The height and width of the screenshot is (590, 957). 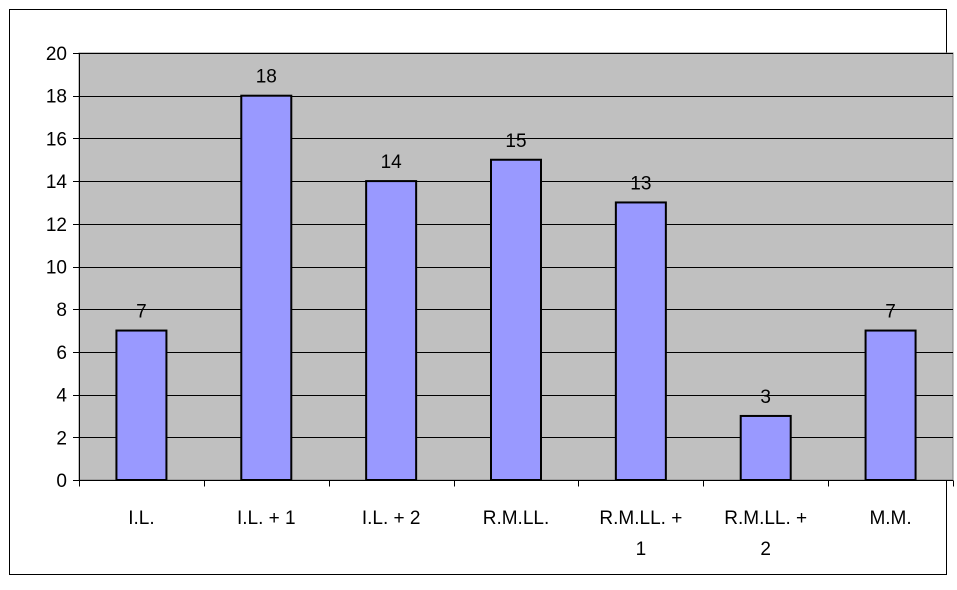 I want to click on x-tick-label: R.M.LL. +2, so click(x=765, y=534).